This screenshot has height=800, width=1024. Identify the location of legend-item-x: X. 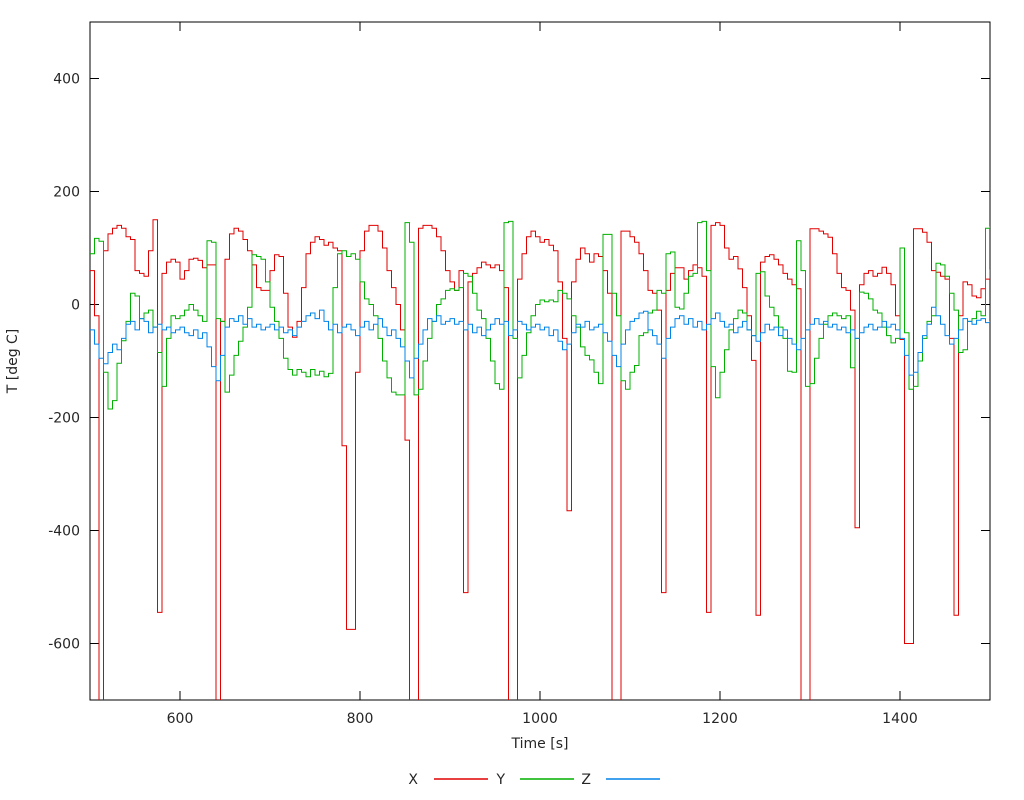
(448, 780).